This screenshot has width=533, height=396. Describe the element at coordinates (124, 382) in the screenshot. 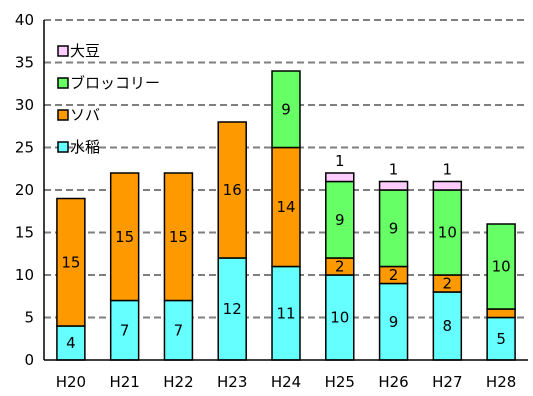

I see `x-tick-label: H21` at that location.